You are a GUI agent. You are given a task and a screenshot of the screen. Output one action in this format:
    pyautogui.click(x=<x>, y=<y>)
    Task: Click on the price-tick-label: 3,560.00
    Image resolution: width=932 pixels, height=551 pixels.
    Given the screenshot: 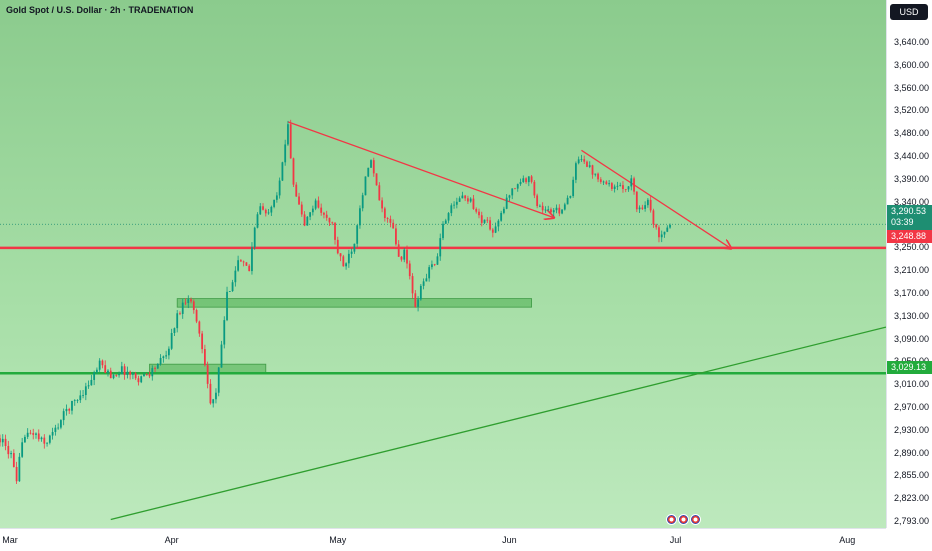 What is the action you would take?
    pyautogui.click(x=911, y=87)
    